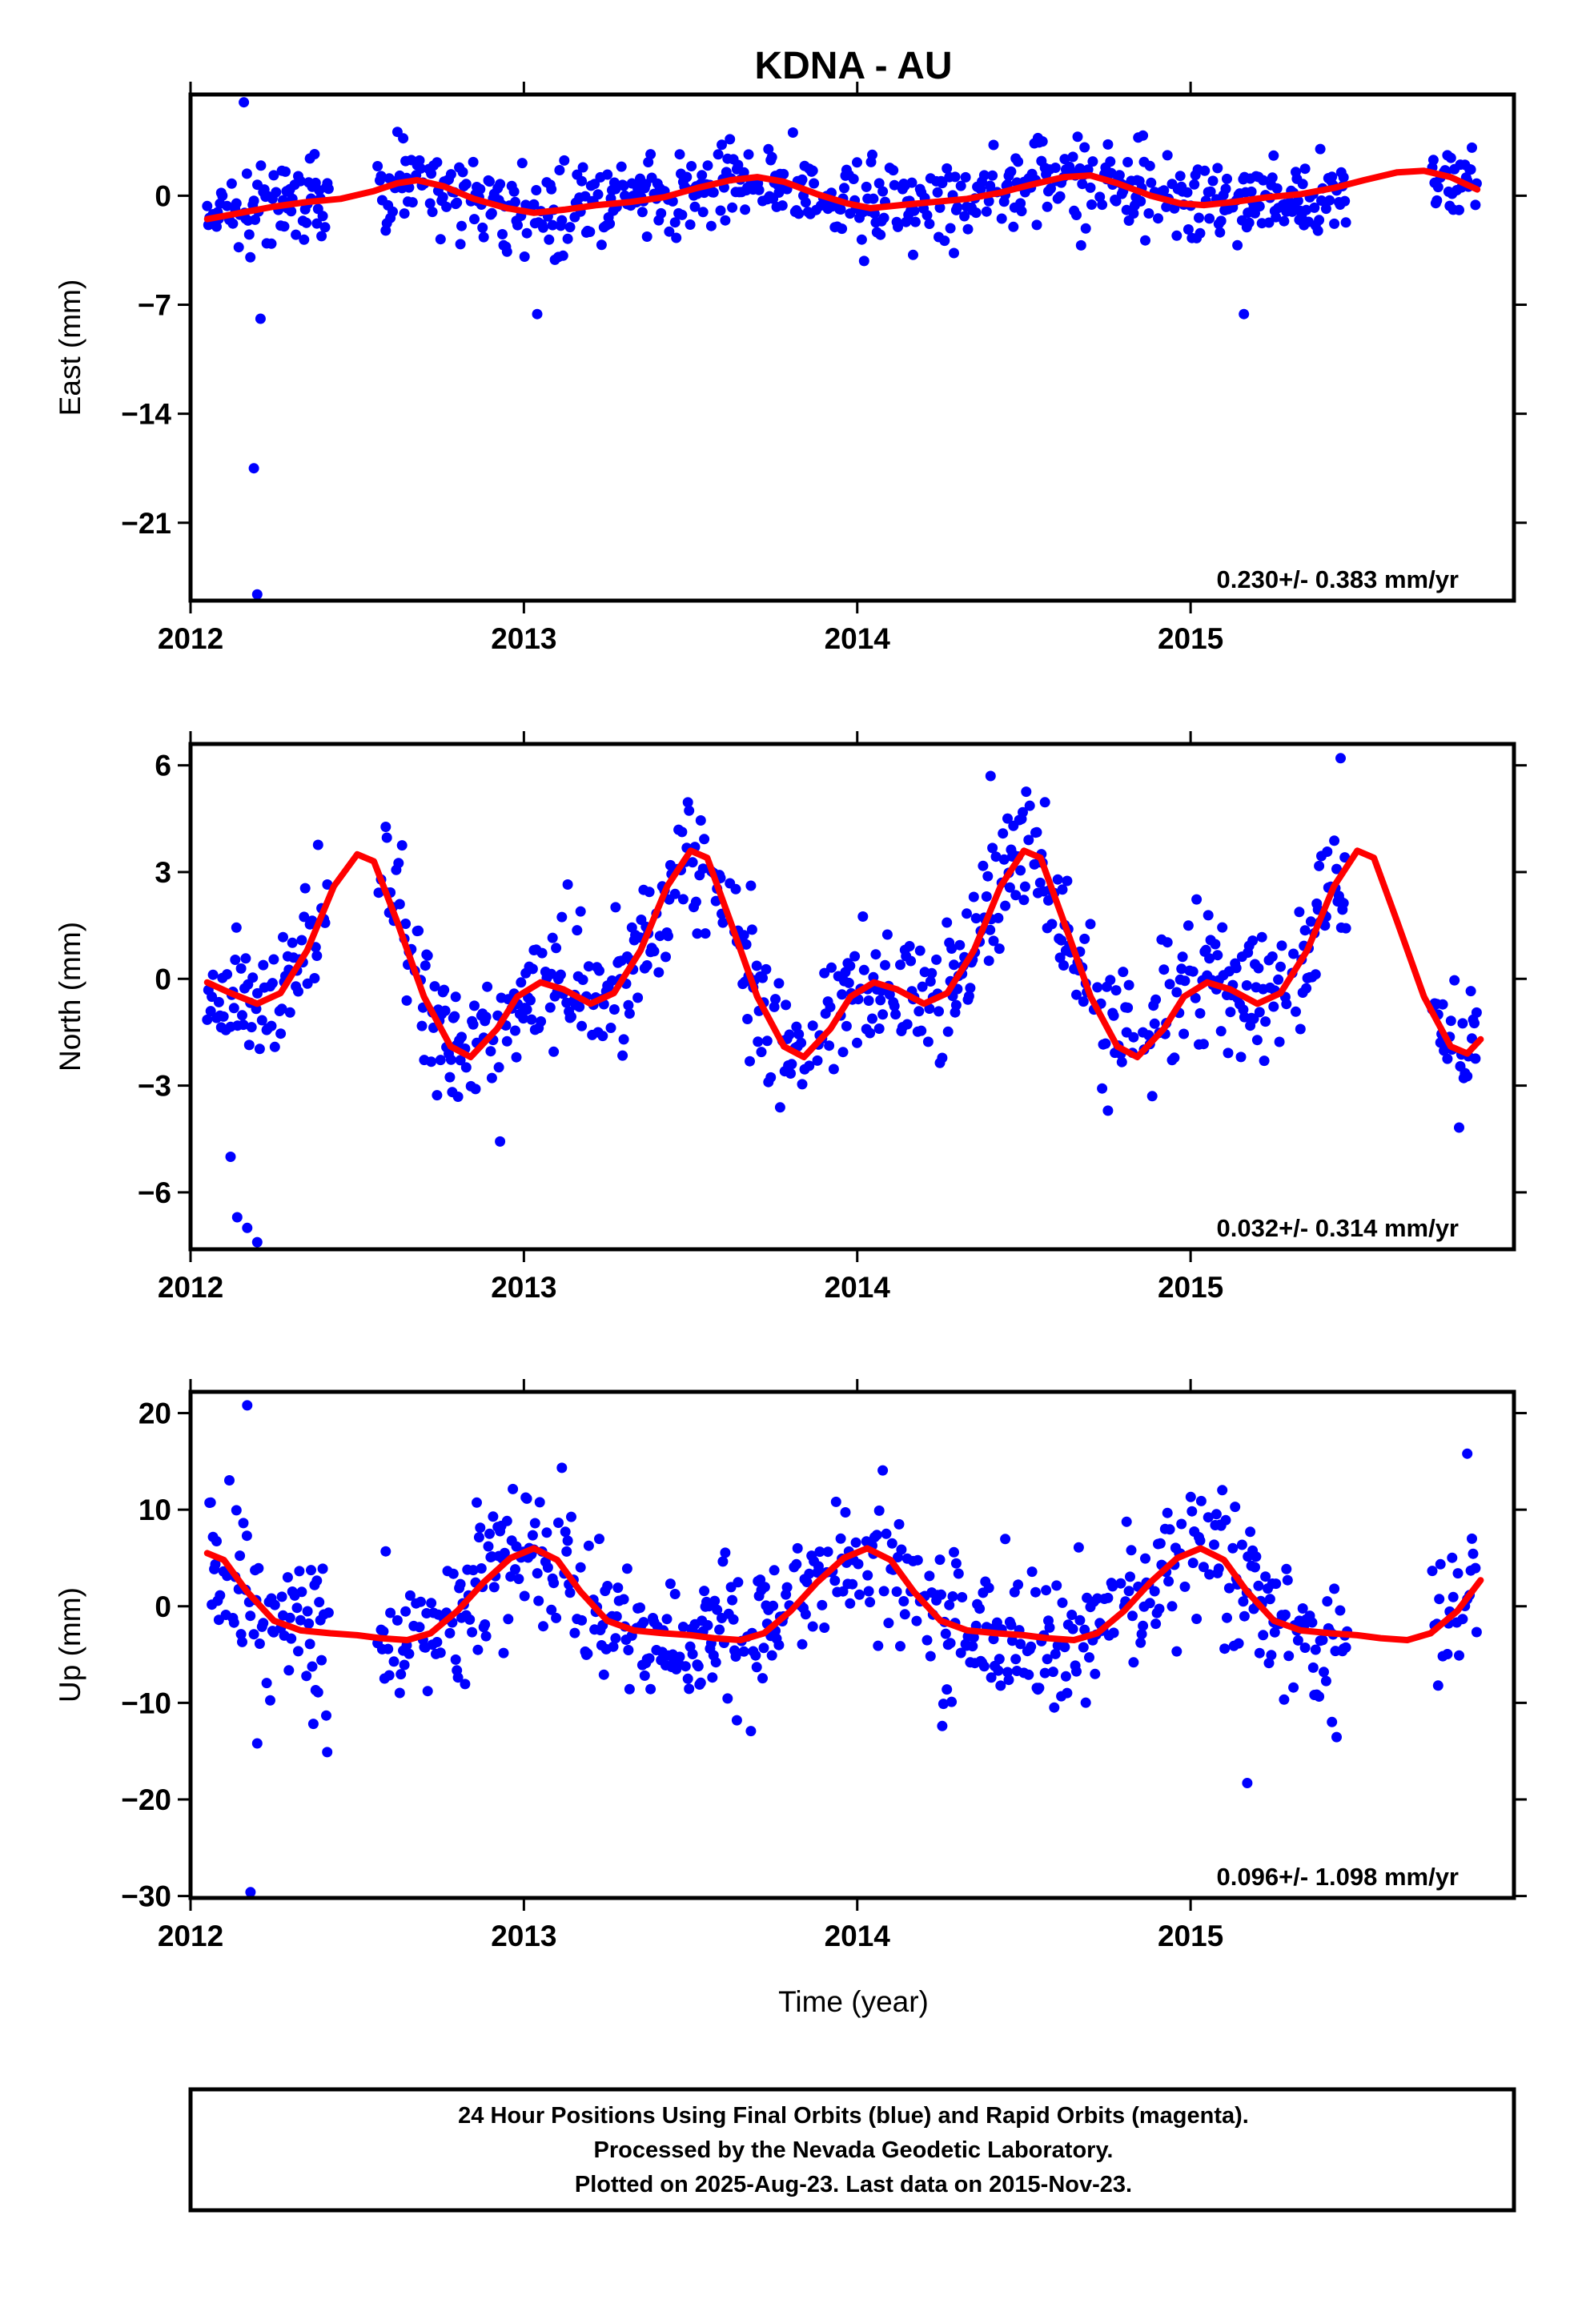  What do you see at coordinates (1191, 1287) in the screenshot?
I see `x-tick-label: 2015` at bounding box center [1191, 1287].